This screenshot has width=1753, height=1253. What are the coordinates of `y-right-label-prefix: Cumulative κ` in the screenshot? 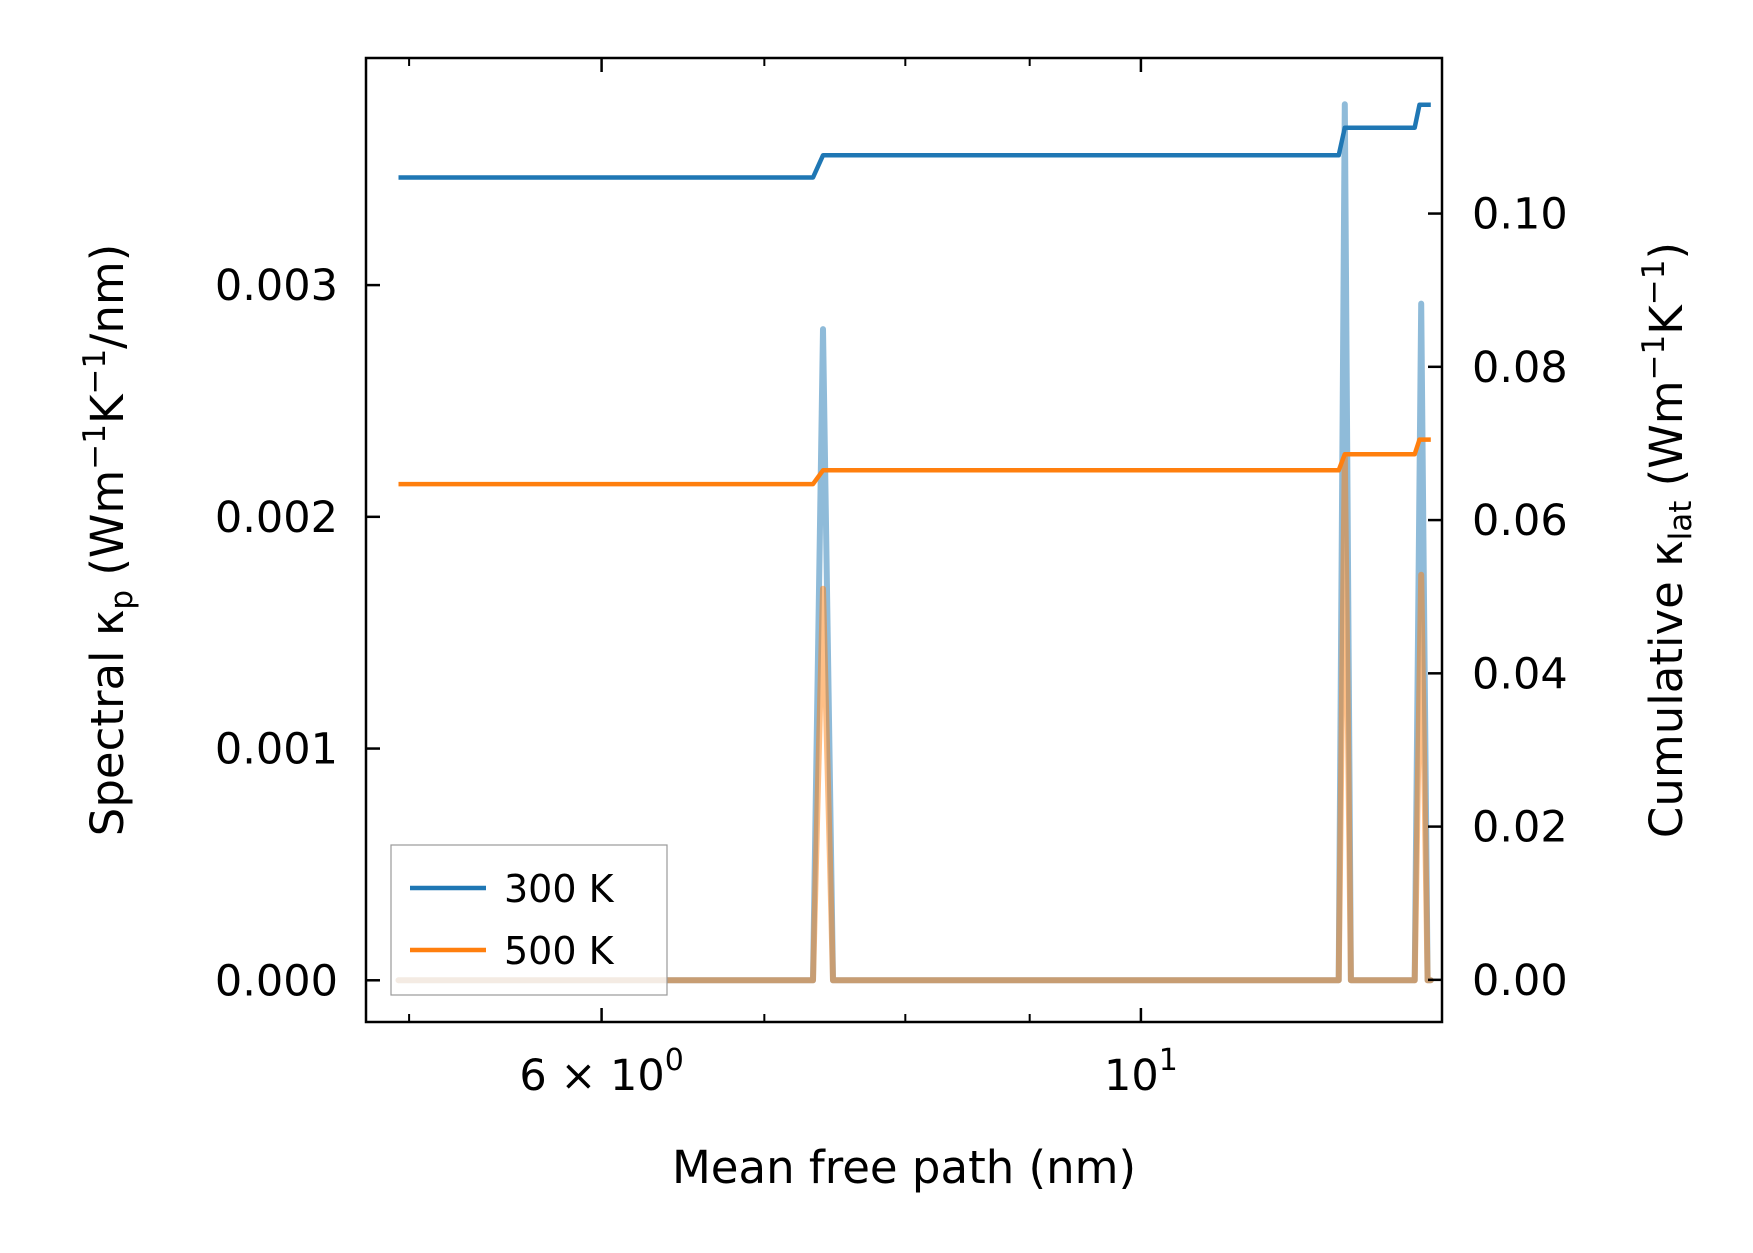 It's located at (1666, 689).